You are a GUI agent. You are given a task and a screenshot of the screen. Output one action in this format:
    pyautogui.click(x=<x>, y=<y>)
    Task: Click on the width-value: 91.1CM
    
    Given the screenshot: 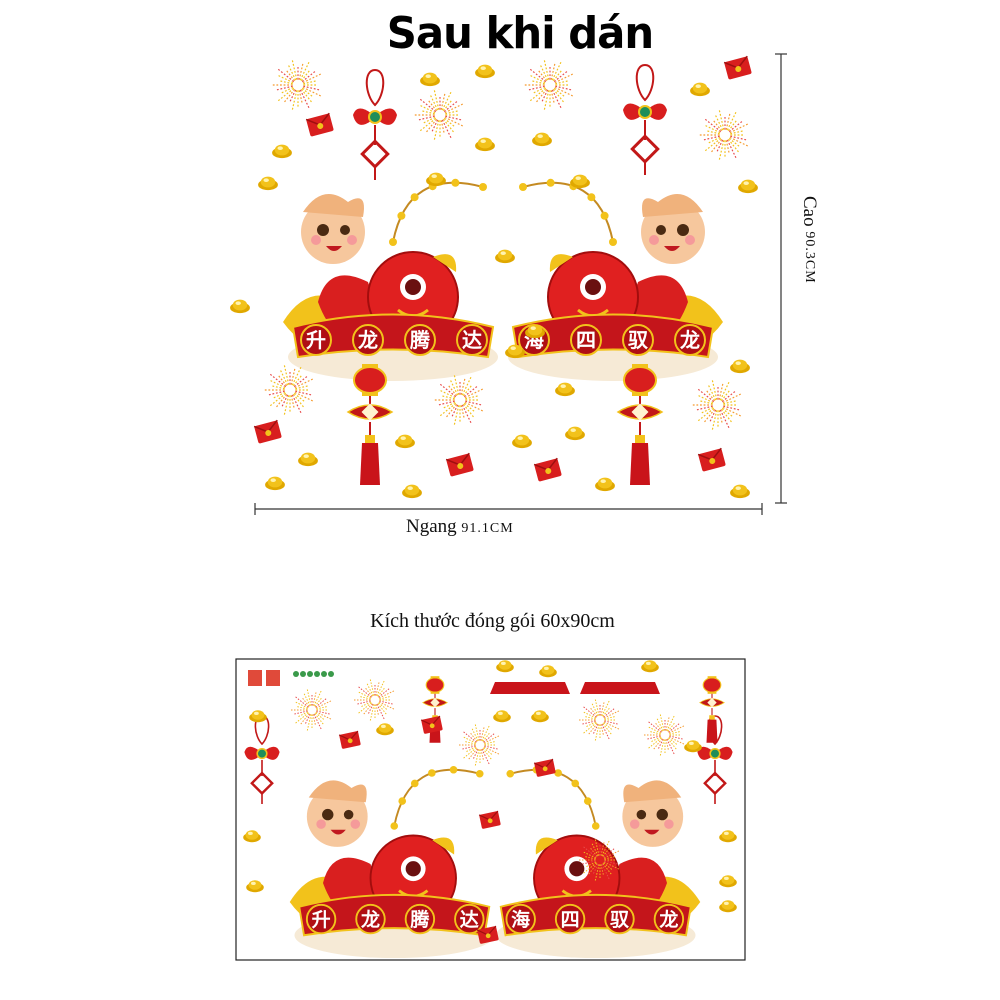 What is the action you would take?
    pyautogui.click(x=487, y=528)
    